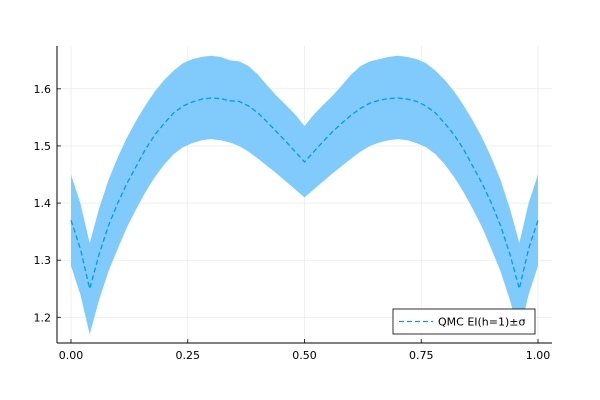  I want to click on y-tick-label-3: 1.5, so click(43, 146).